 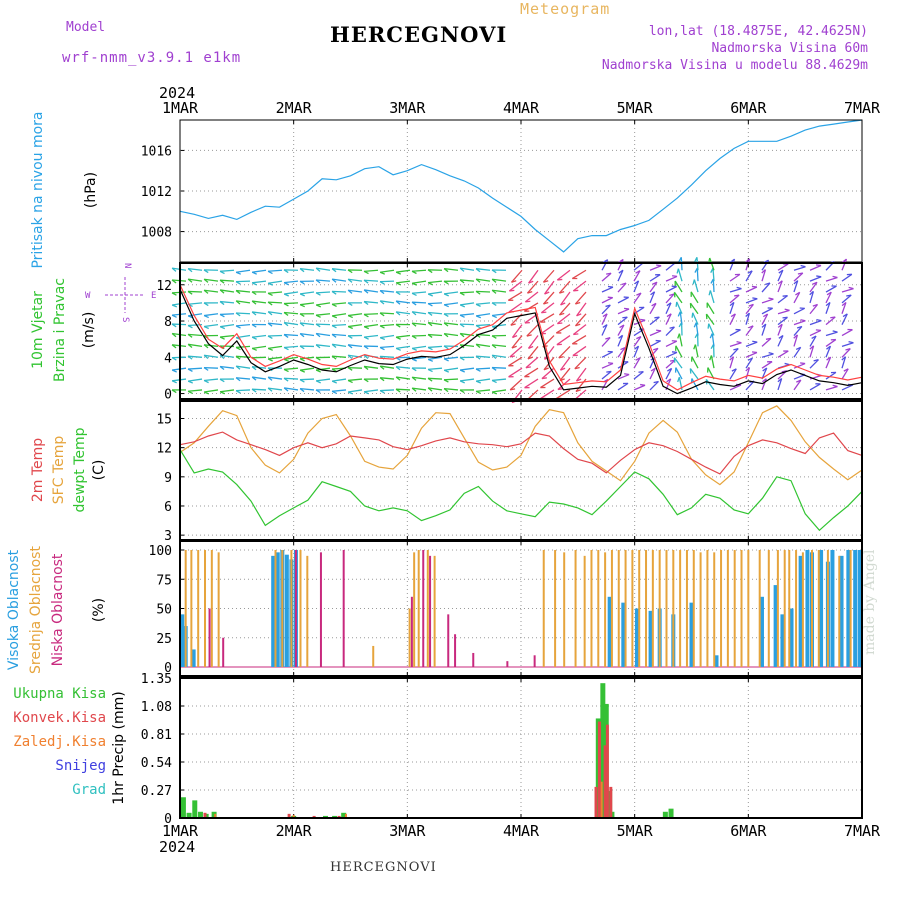 I want to click on total-precip-bar, so click(x=325, y=816).